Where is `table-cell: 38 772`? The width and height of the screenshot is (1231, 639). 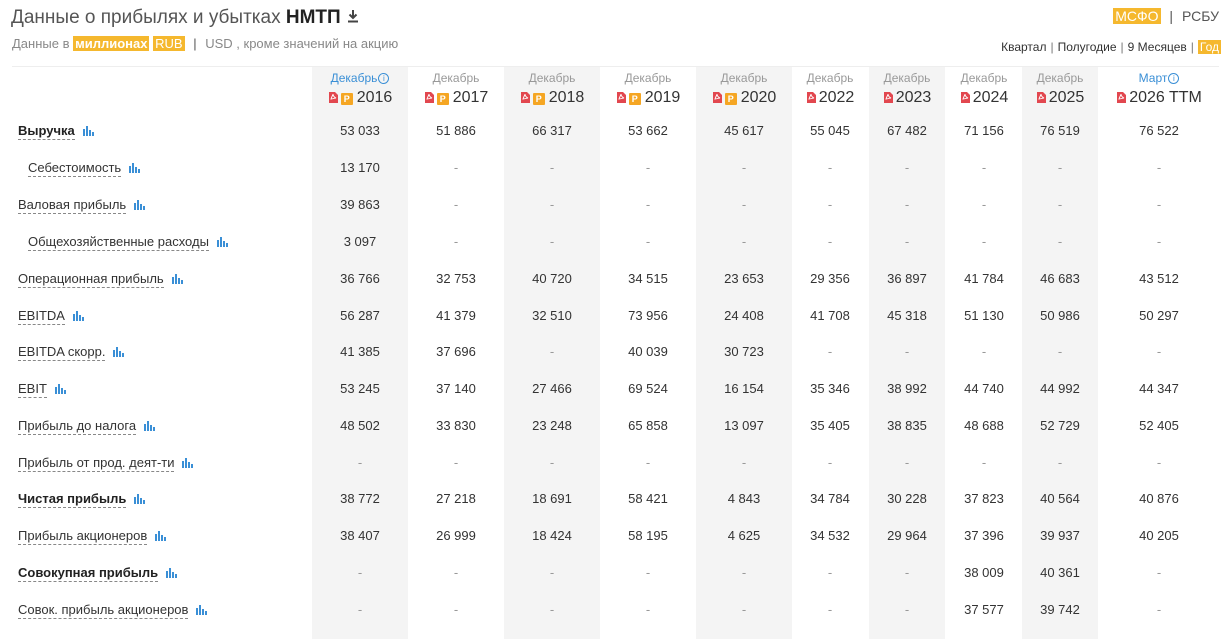 table-cell: 38 772 is located at coordinates (360, 498).